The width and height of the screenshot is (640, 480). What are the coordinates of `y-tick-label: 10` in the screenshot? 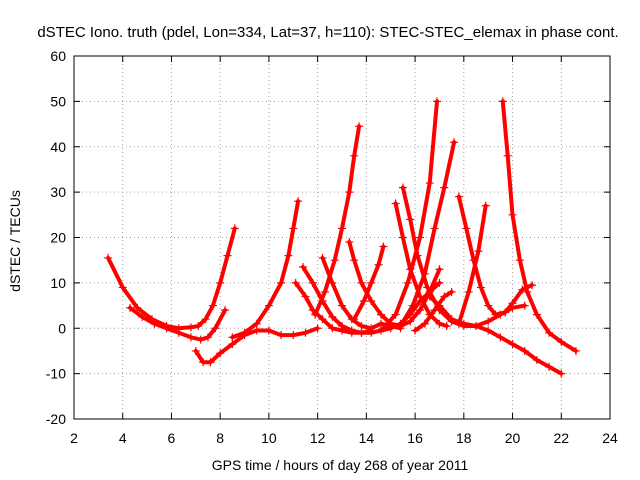 It's located at (58, 283).